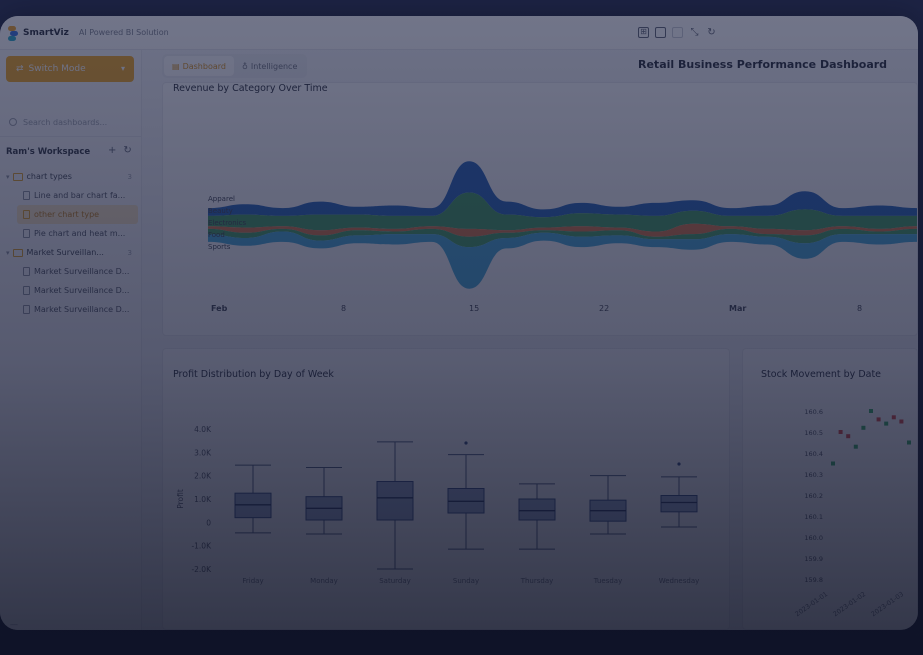 This screenshot has height=655, width=923. I want to click on switch-mode-button: ⇄ Switch Mode ▾, so click(70, 69).